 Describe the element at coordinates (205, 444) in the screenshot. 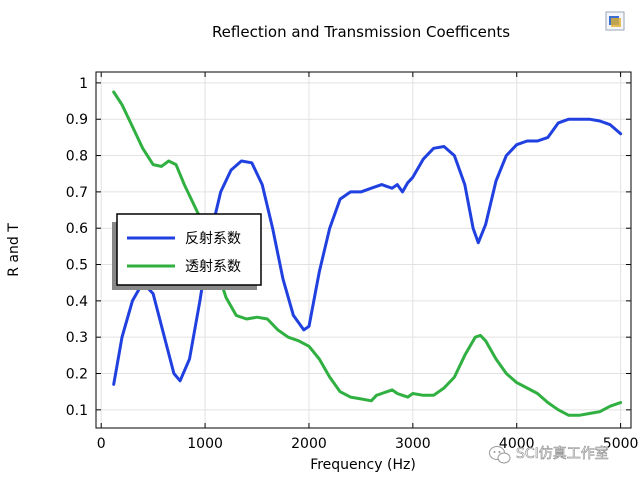

I see `x-tick-label: 1000` at that location.